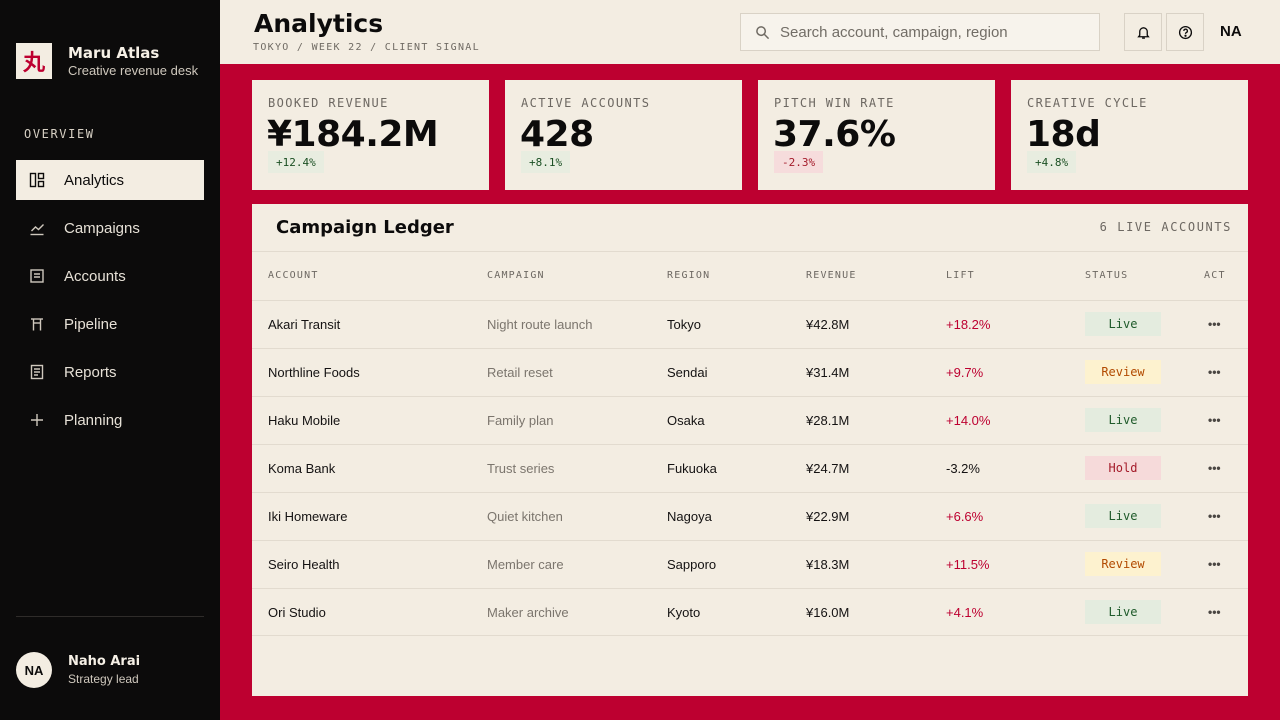 The image size is (1280, 720). Describe the element at coordinates (834, 103) in the screenshot. I see `kpi-label: PITCH WIN RATE` at that location.